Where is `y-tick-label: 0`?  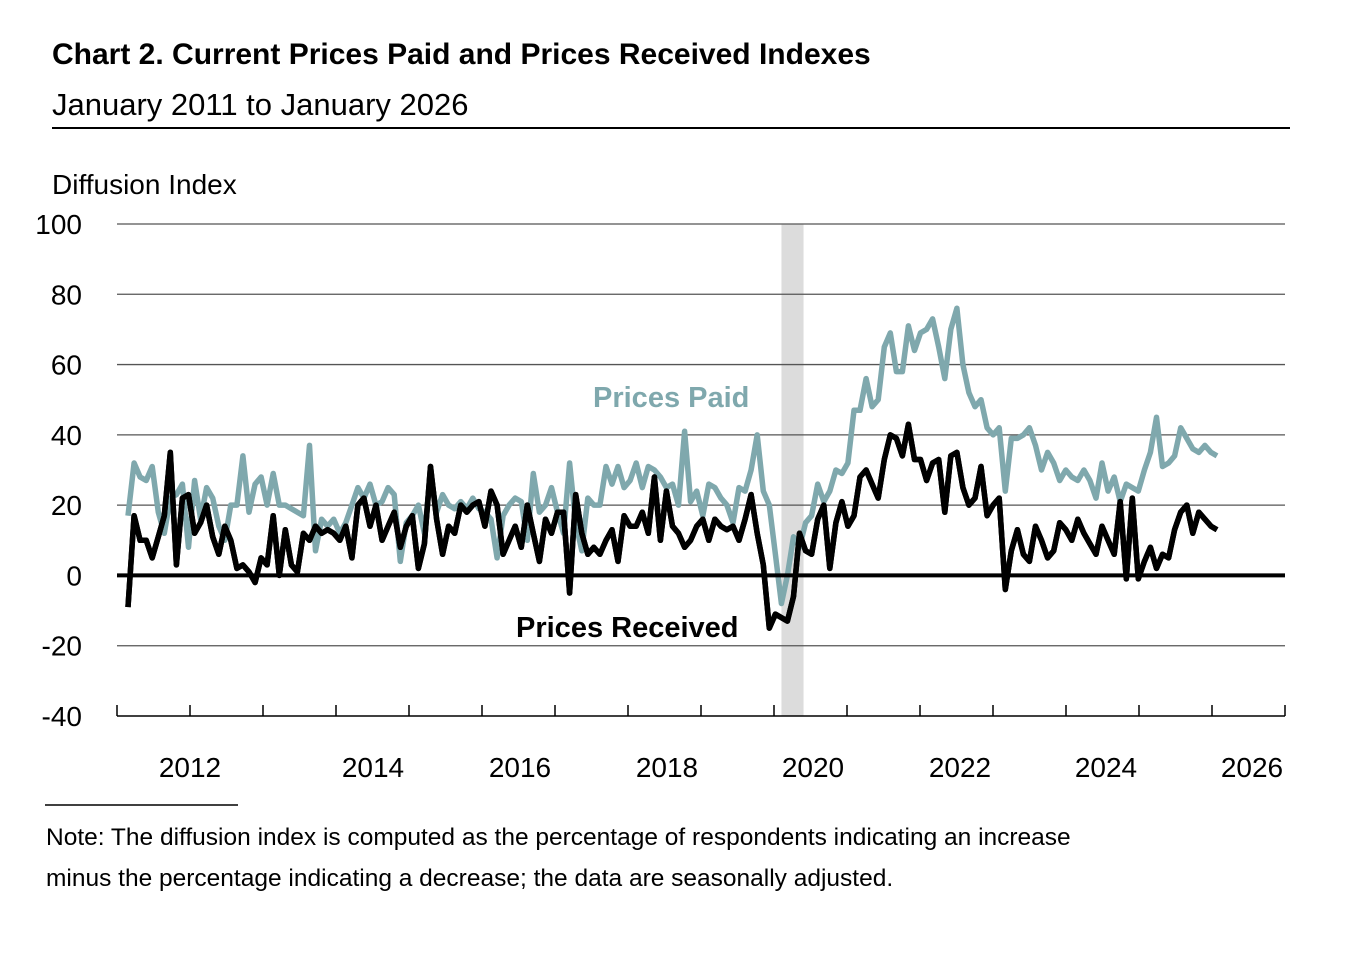 y-tick-label: 0 is located at coordinates (74, 575).